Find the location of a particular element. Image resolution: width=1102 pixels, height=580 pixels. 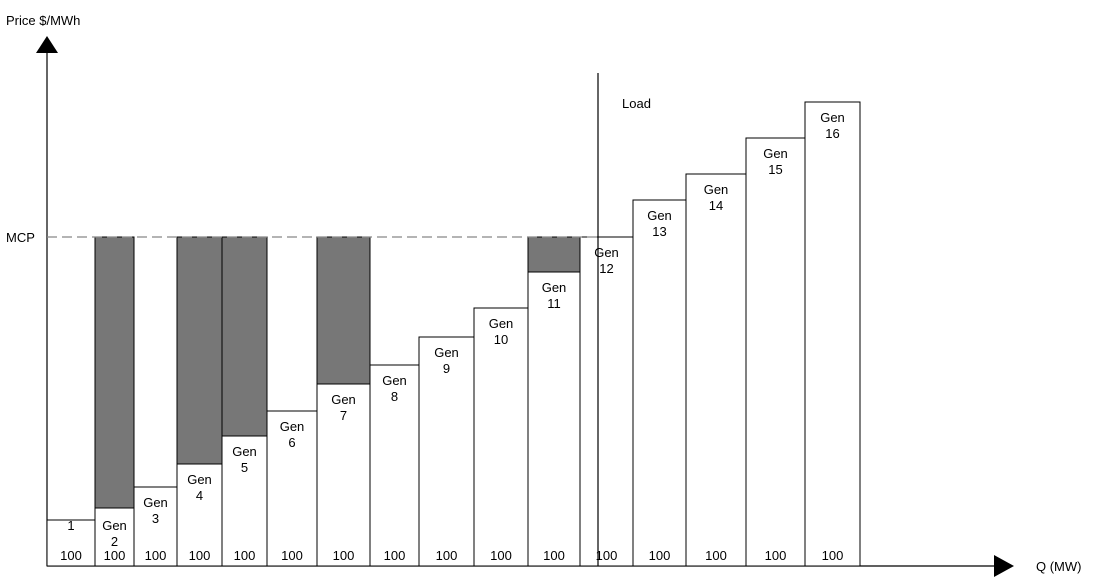

generator-name: 9 is located at coordinates (446, 368).